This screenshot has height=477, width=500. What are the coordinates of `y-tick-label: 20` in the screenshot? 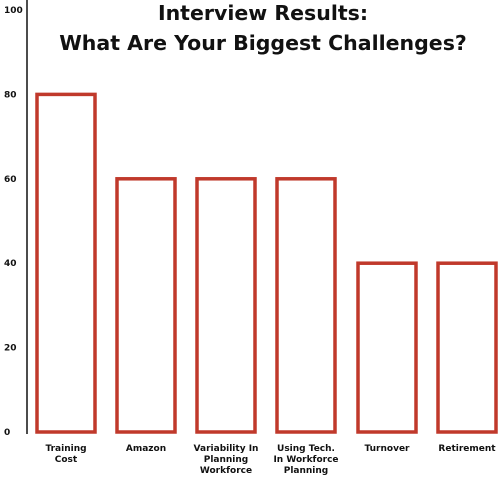 It's located at (10, 349).